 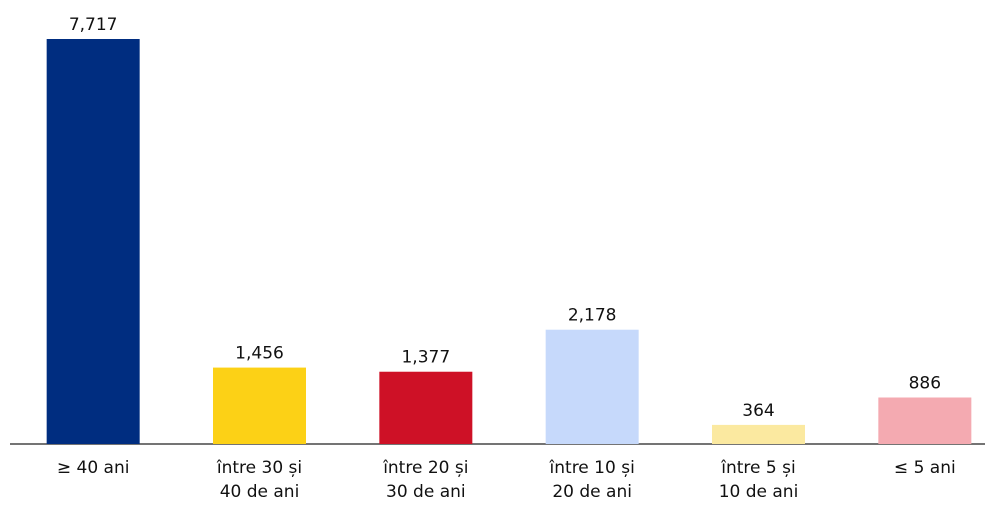 What do you see at coordinates (592, 468) in the screenshot?
I see `x-tick-label: între 10 și` at bounding box center [592, 468].